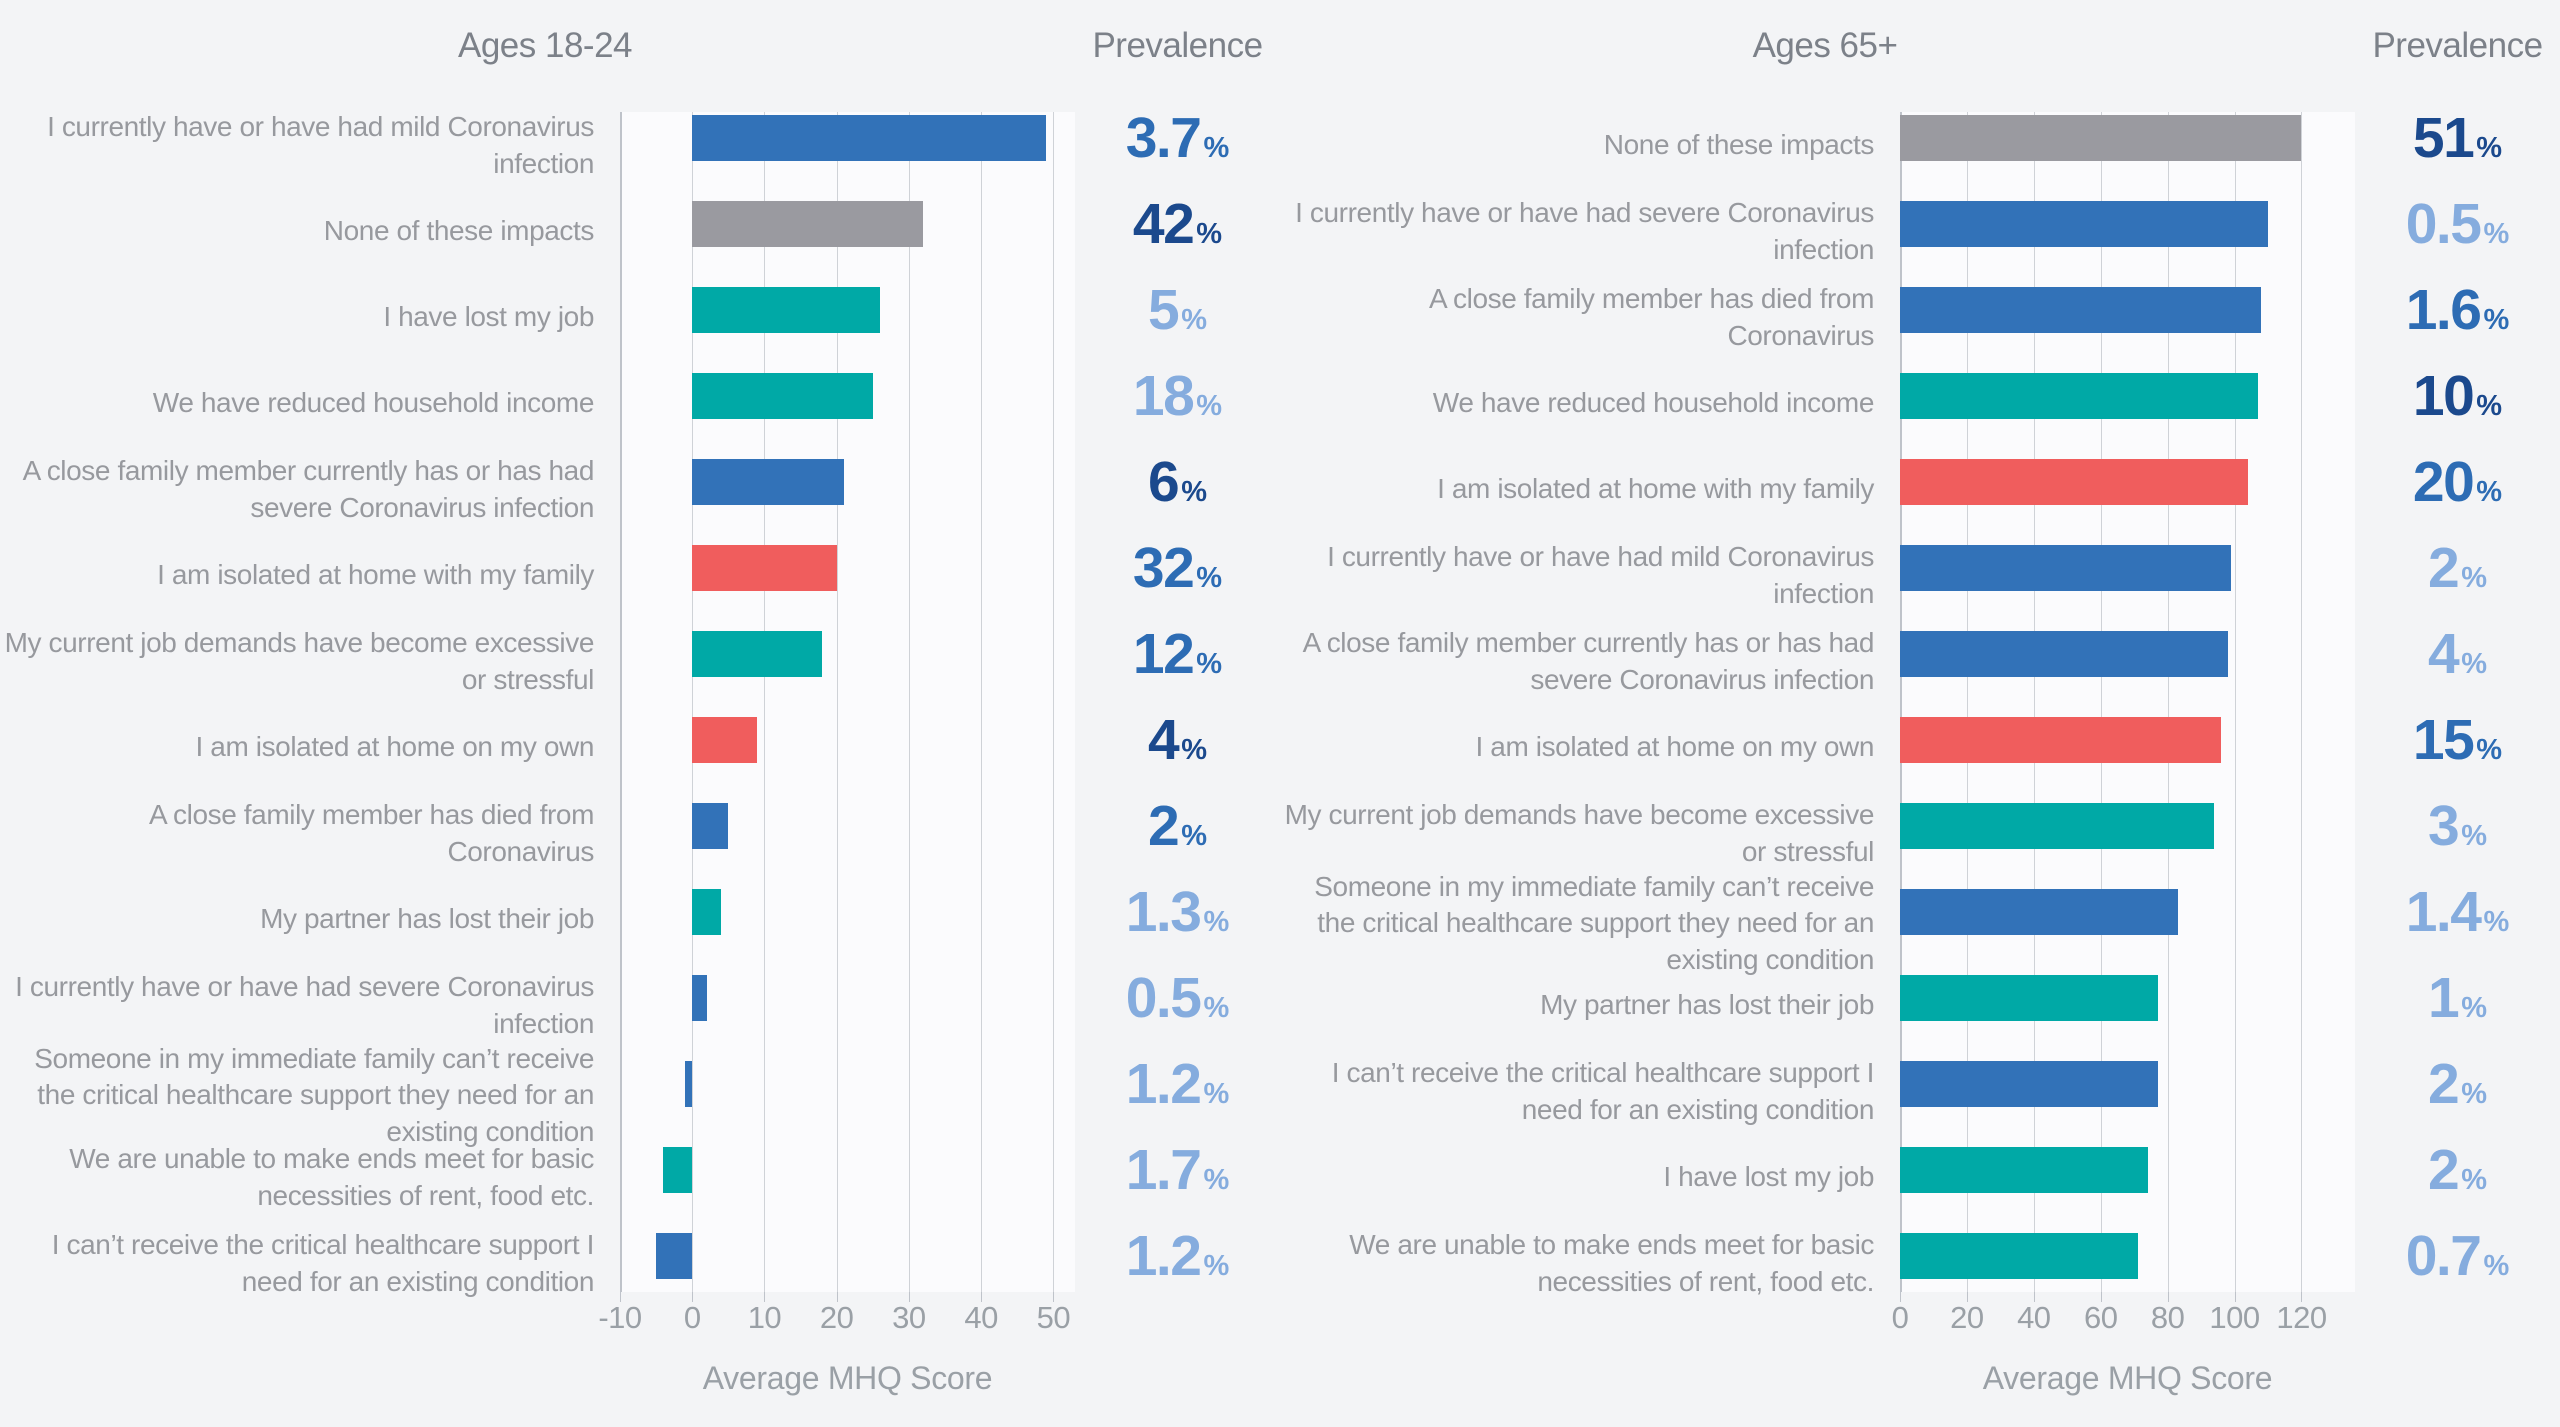  I want to click on prevalence-number: 1.2, so click(1163, 1256).